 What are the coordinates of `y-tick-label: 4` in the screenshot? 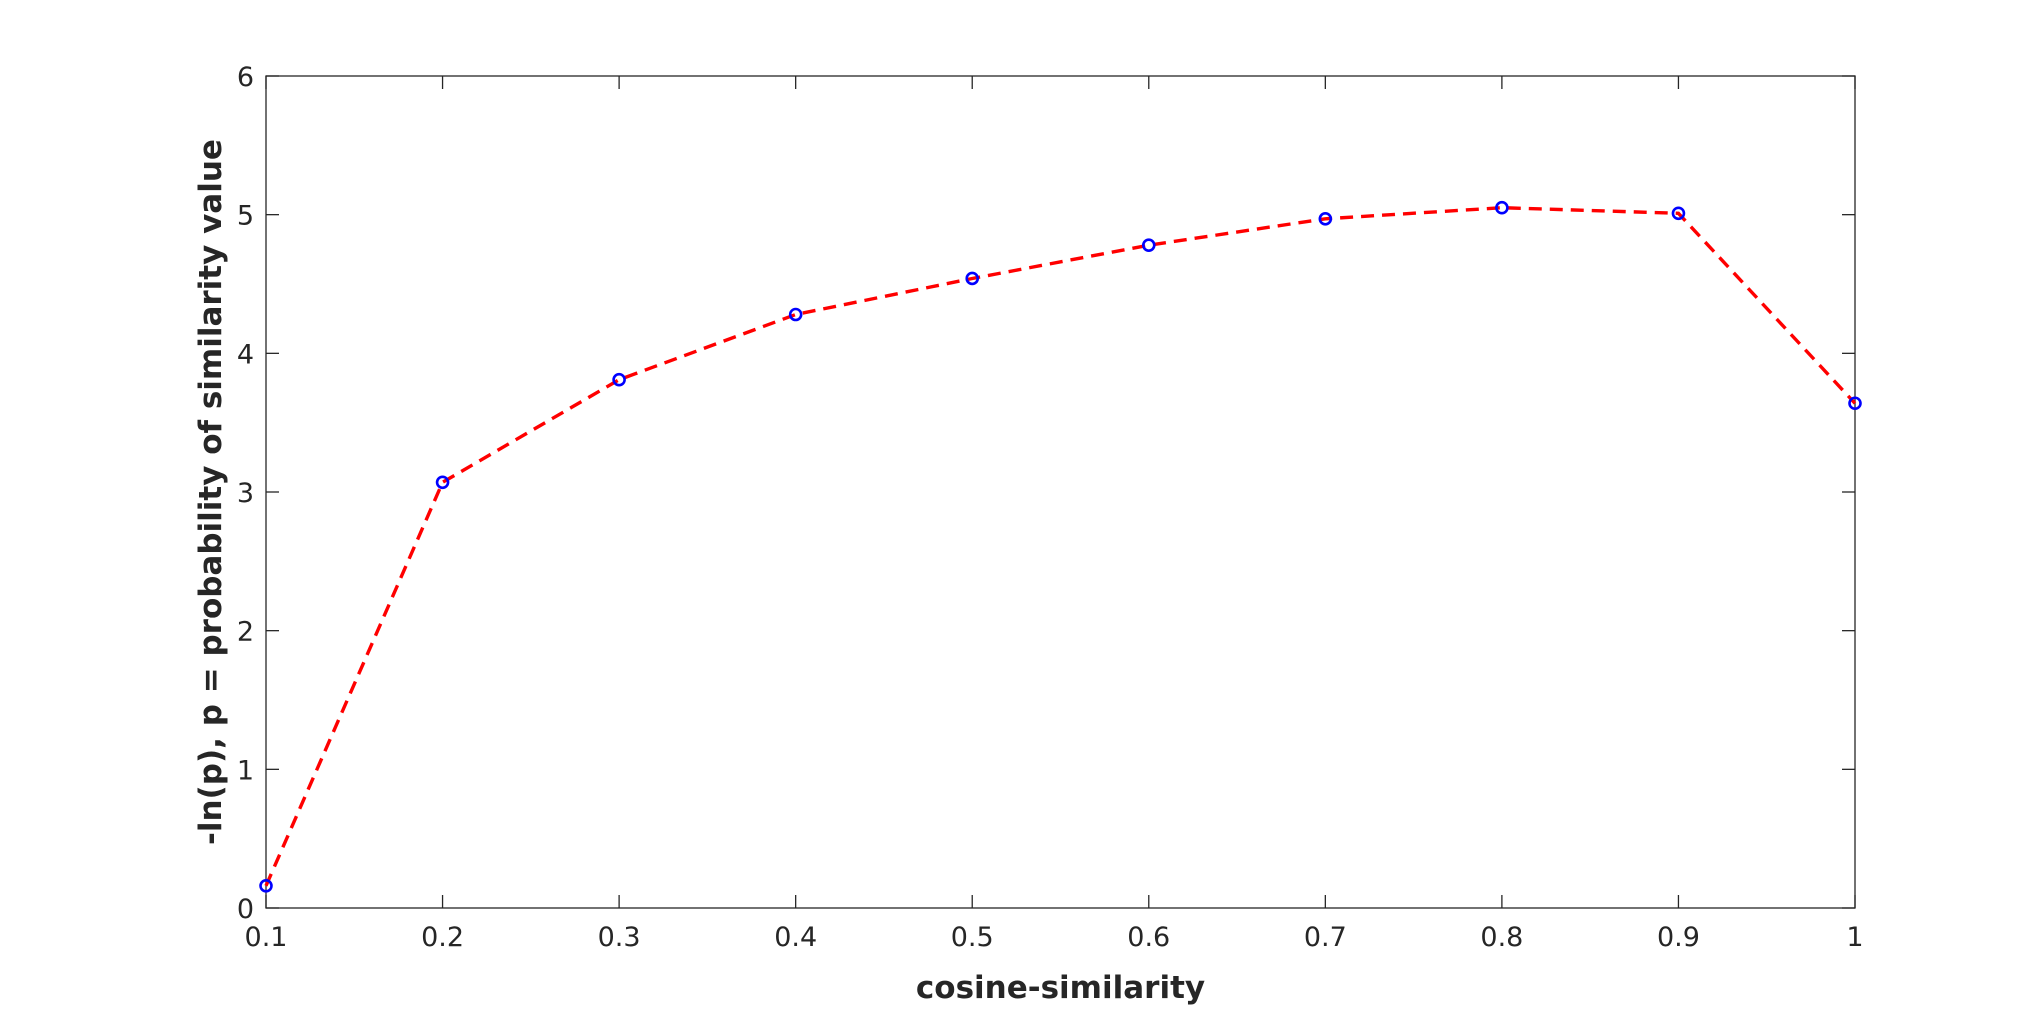 It's located at (245, 354).